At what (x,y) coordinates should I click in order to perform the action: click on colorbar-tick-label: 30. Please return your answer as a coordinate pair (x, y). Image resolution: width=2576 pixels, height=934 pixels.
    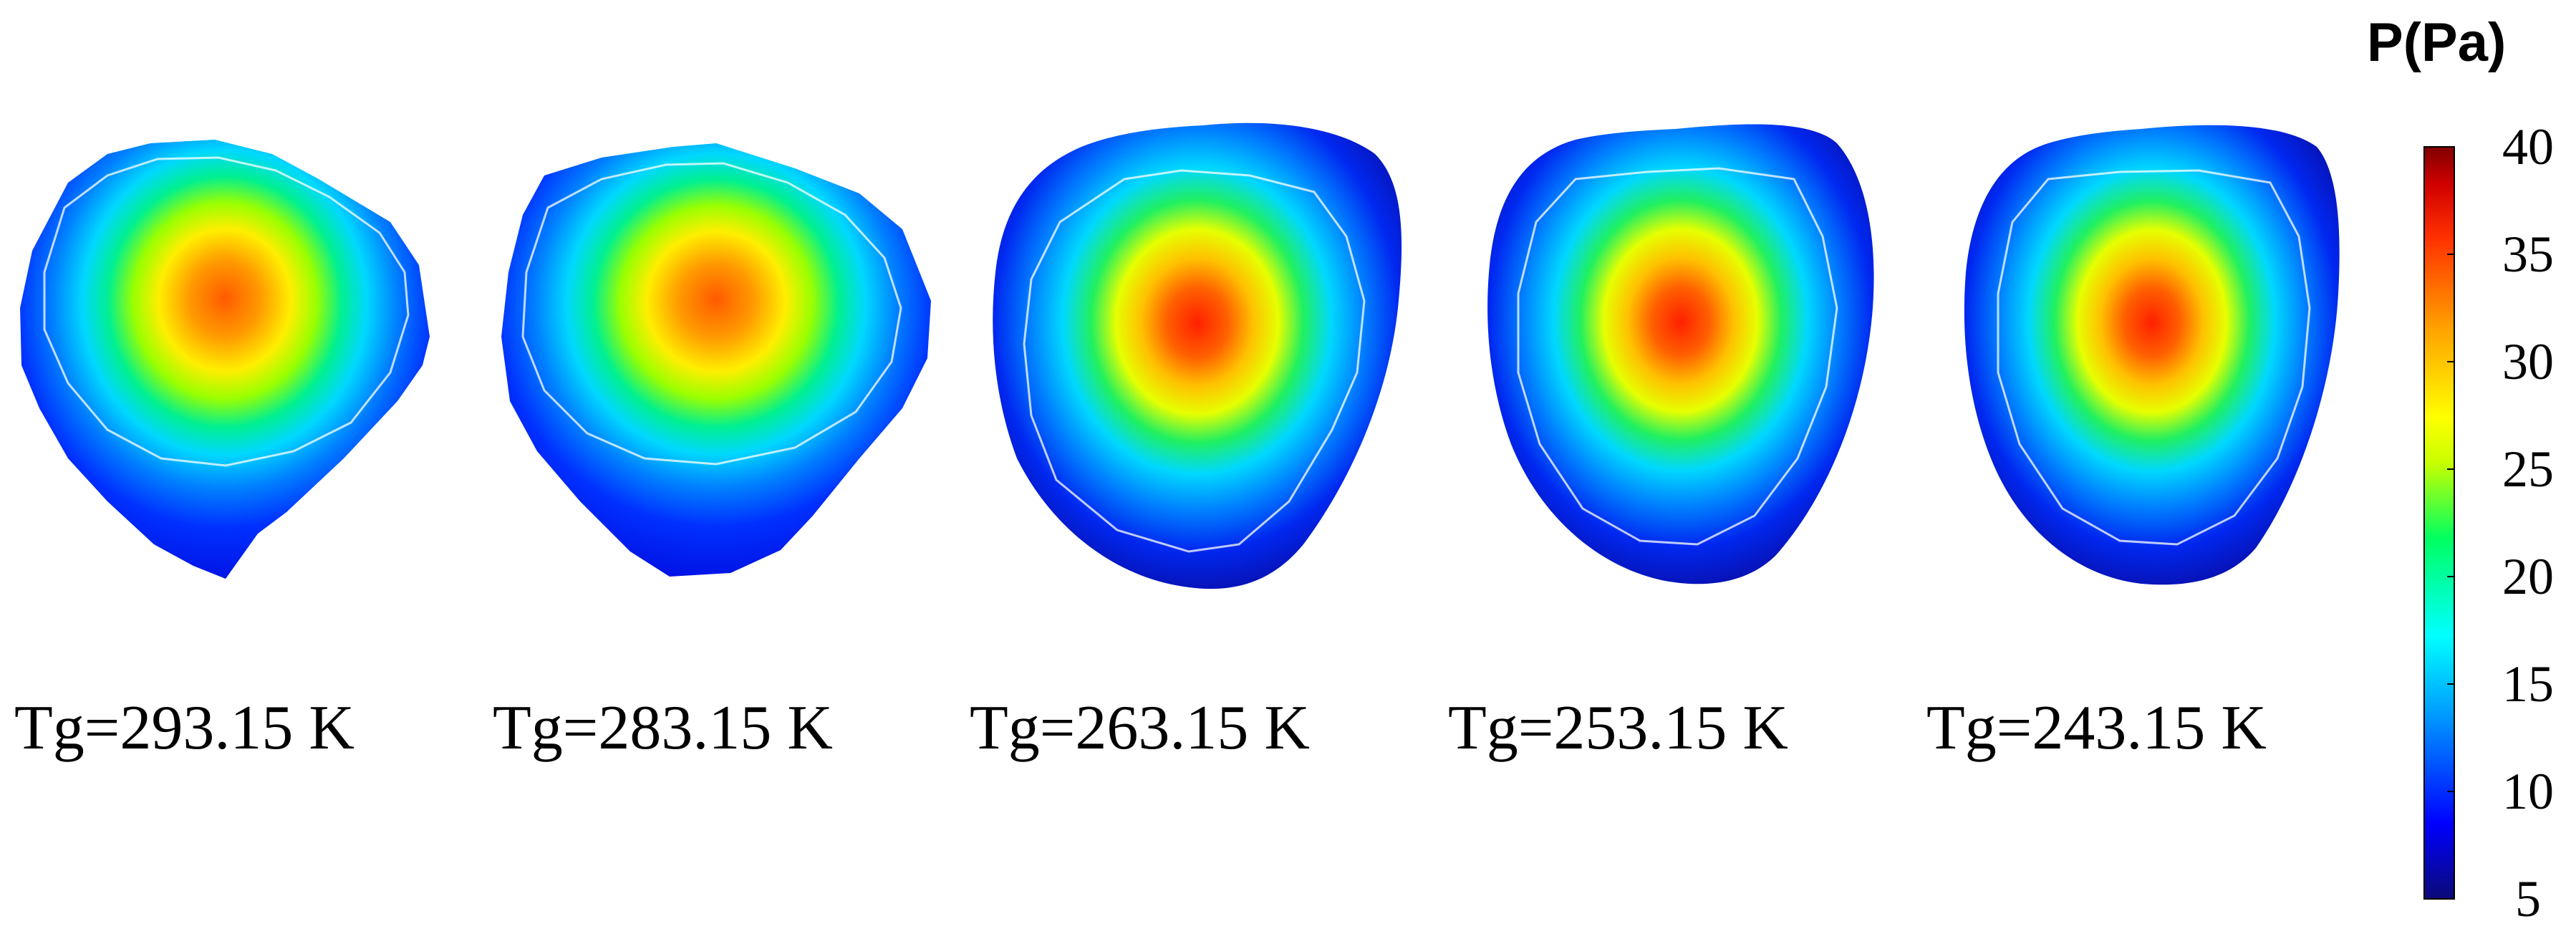
    Looking at the image, I should click on (2528, 361).